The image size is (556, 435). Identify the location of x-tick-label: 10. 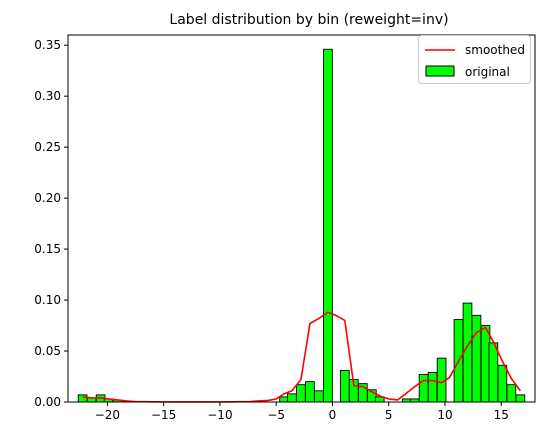
(444, 415).